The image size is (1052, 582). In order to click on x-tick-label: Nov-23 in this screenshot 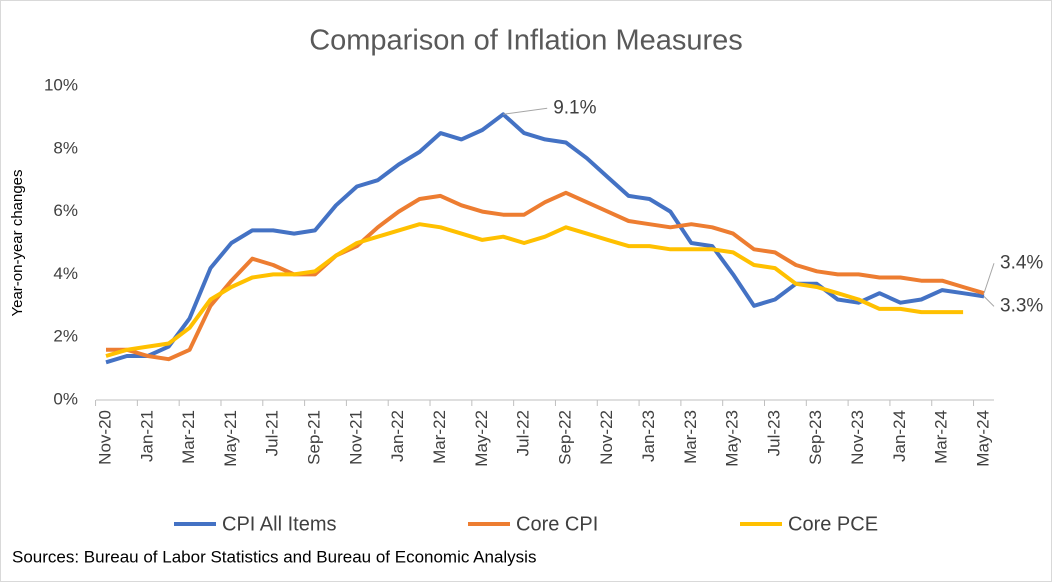, I will do `click(857, 437)`.